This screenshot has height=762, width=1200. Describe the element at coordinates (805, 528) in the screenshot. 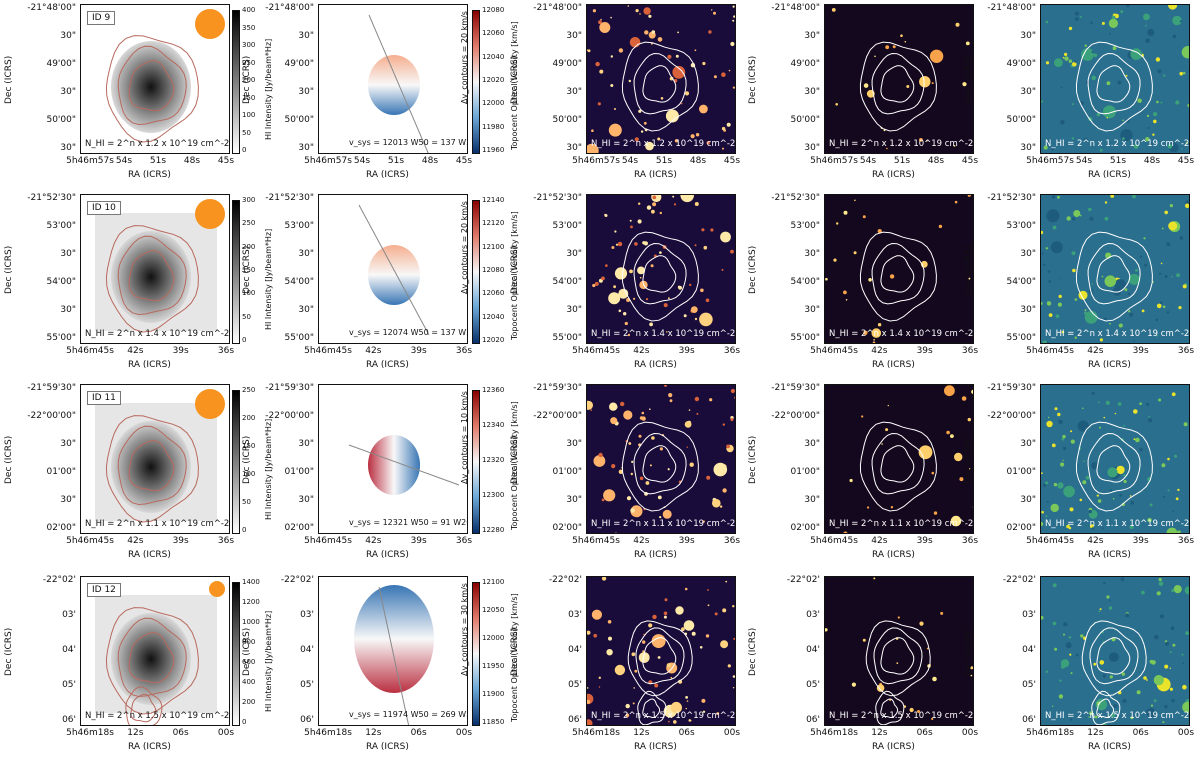

I see `dec-tick-label: 02'00"` at that location.